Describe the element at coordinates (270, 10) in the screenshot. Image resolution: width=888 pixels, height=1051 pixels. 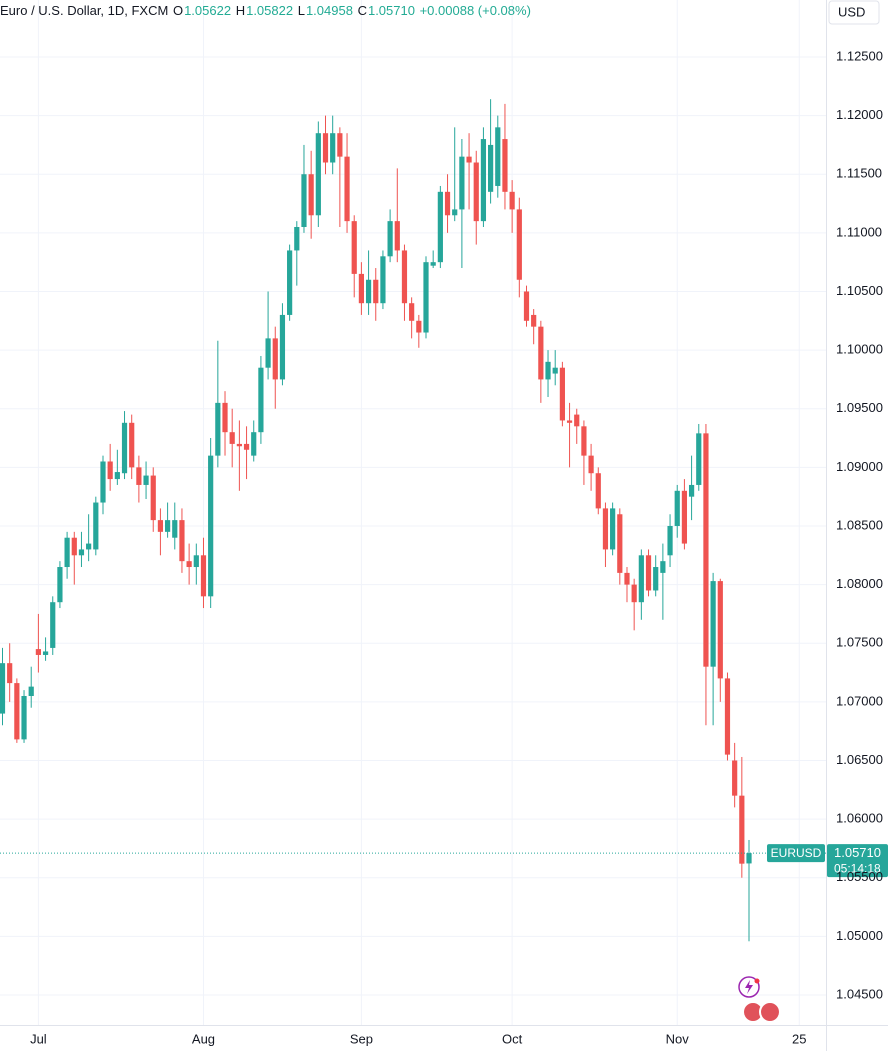
I see `ohlc-value: 1.05822` at that location.